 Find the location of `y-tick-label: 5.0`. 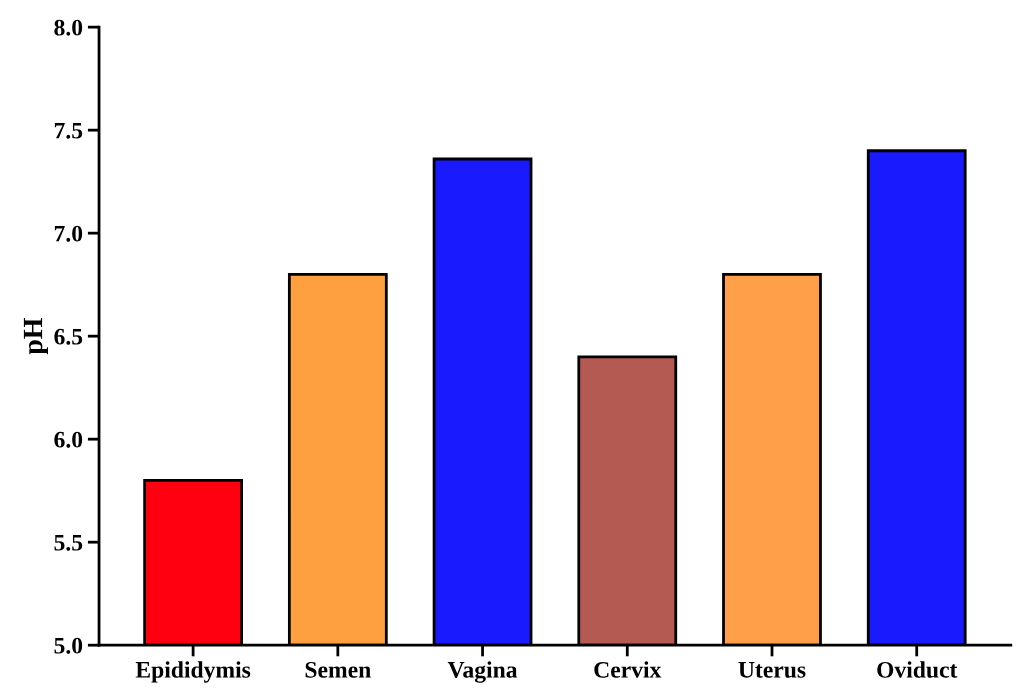

y-tick-label: 5.0 is located at coordinates (68, 645).